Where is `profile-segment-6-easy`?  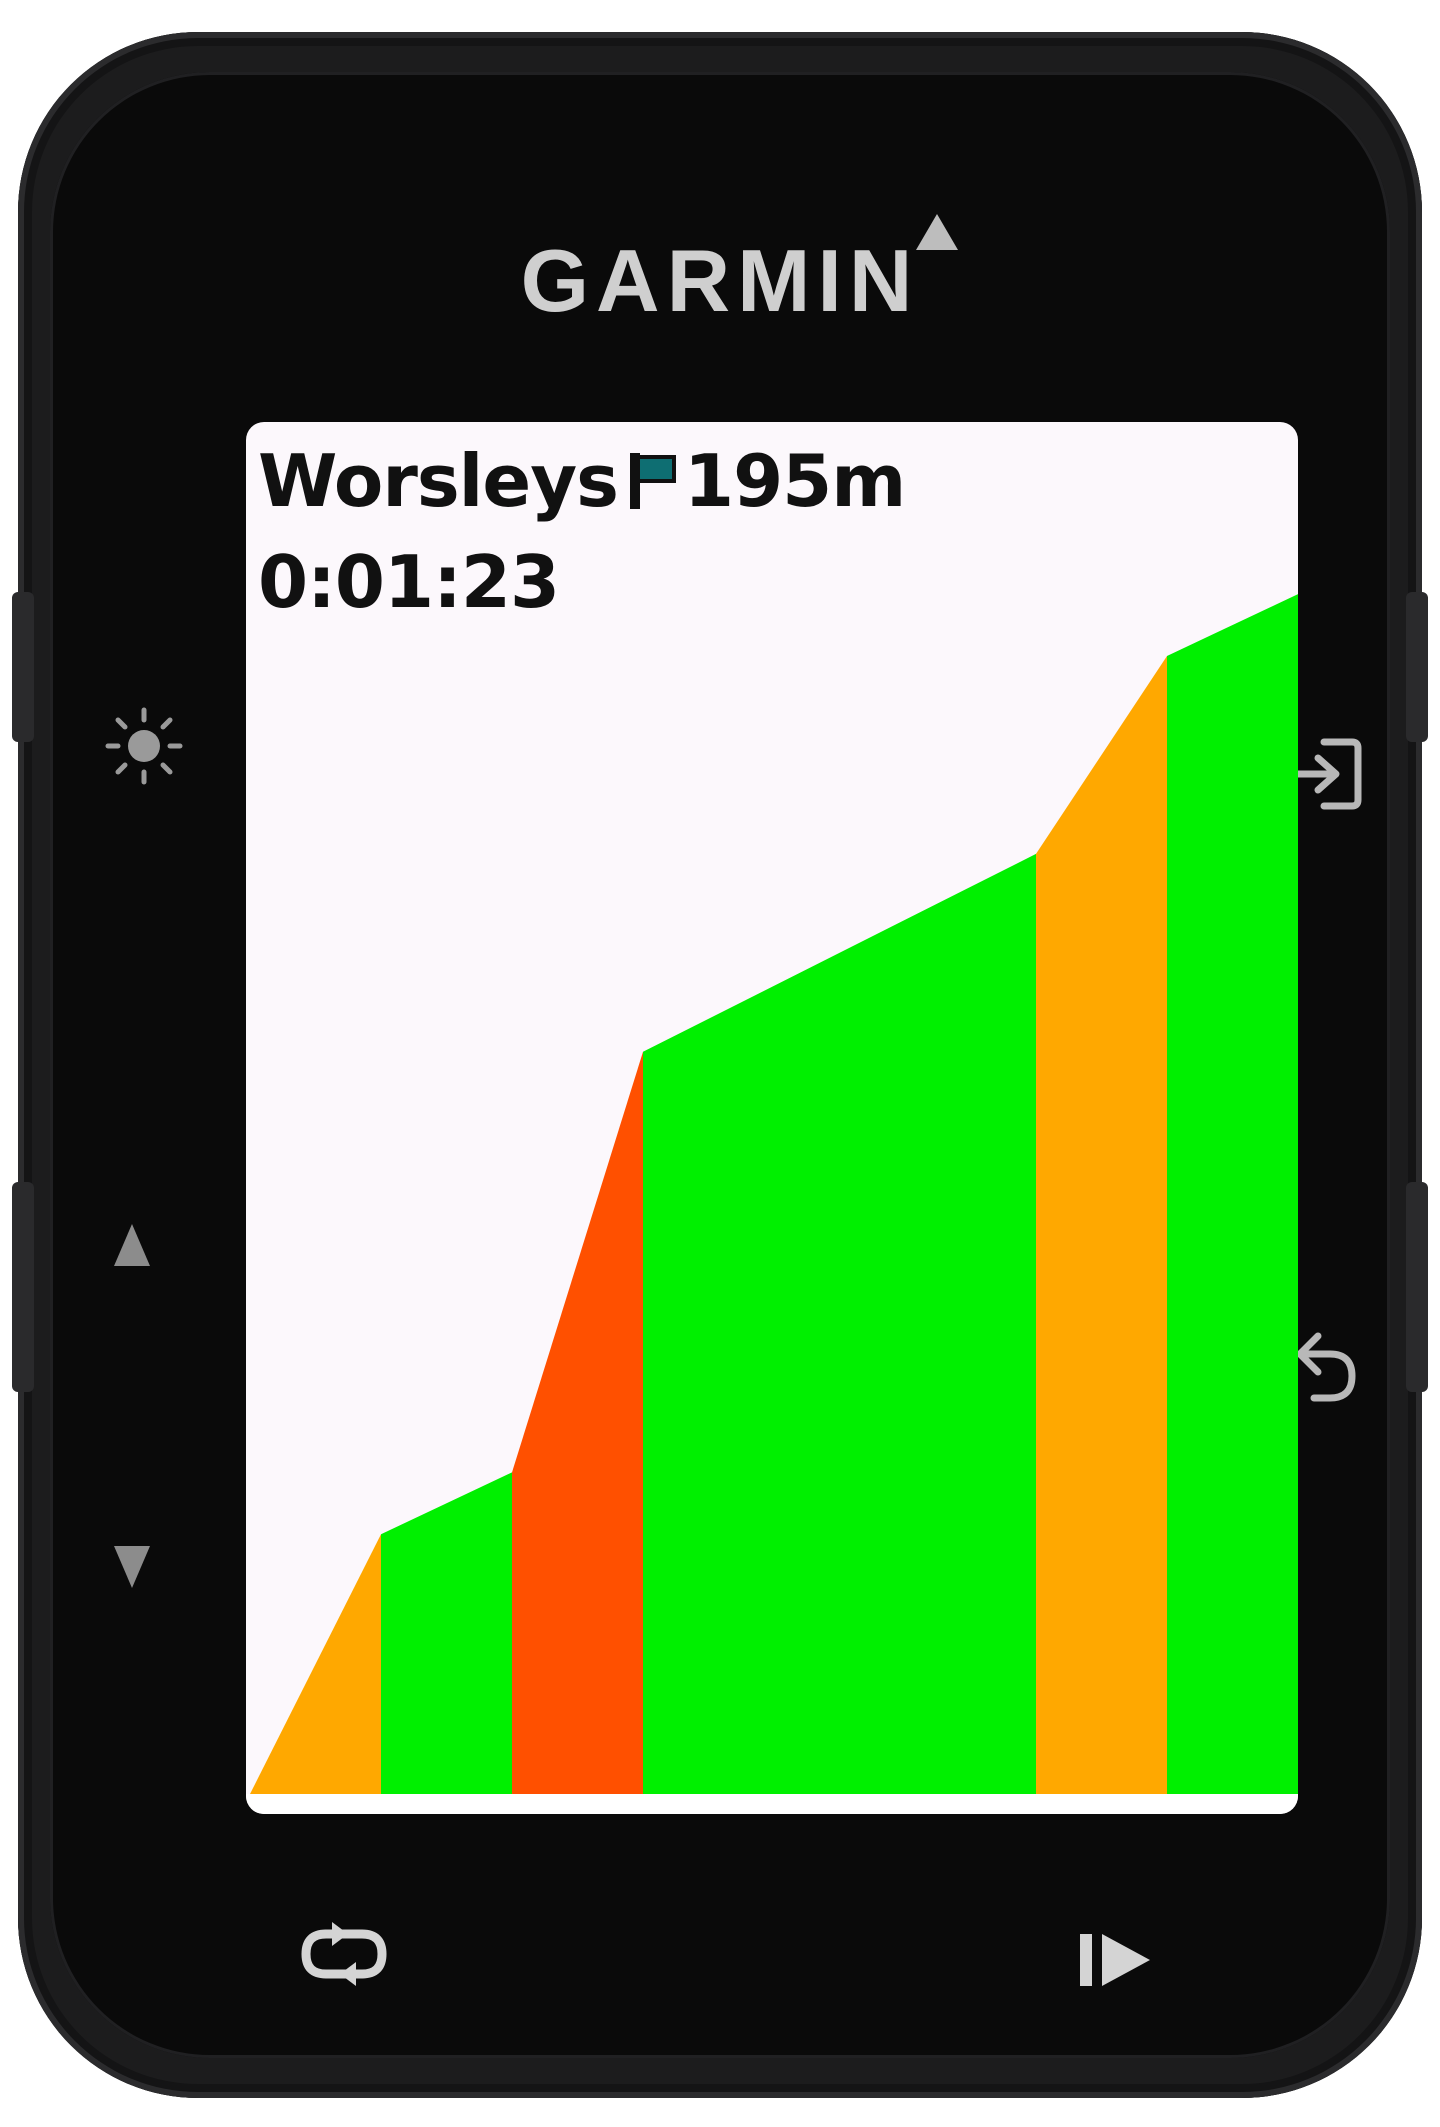
profile-segment-6-easy is located at coordinates (1232, 1194).